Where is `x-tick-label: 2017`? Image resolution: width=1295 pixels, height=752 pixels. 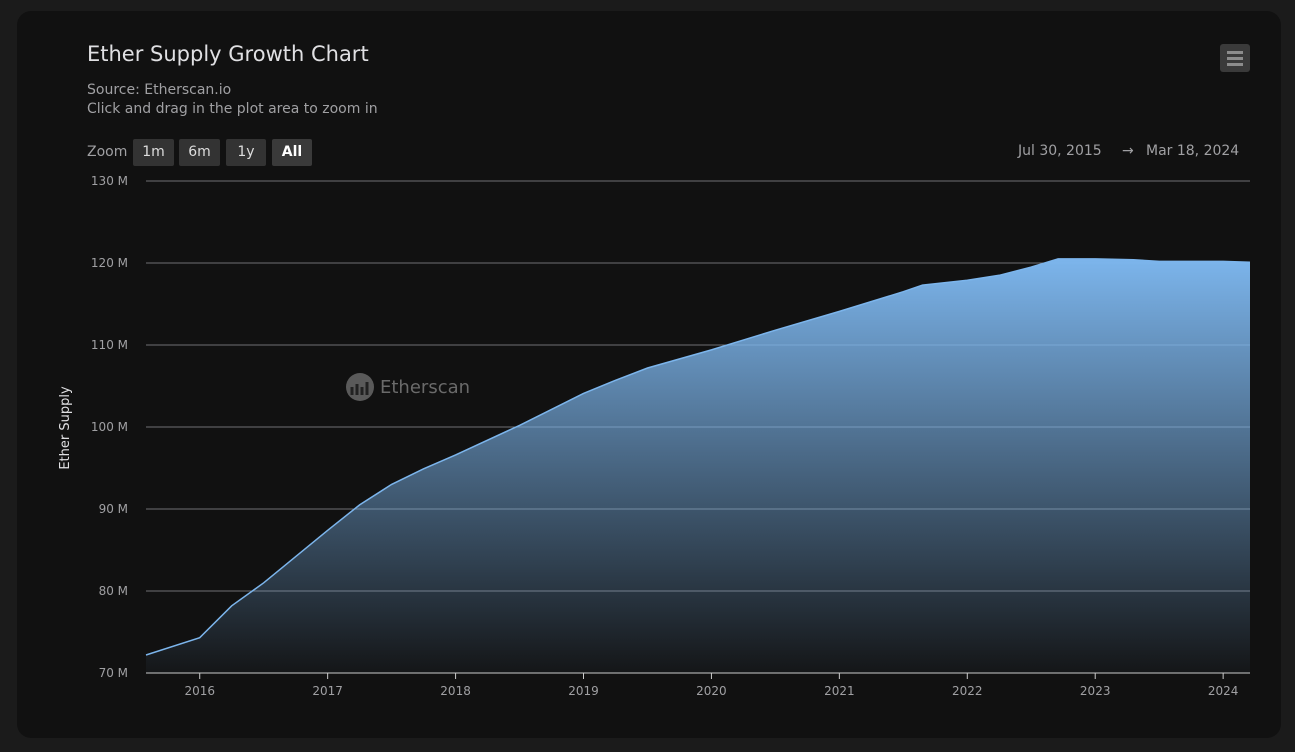 x-tick-label: 2017 is located at coordinates (327, 691).